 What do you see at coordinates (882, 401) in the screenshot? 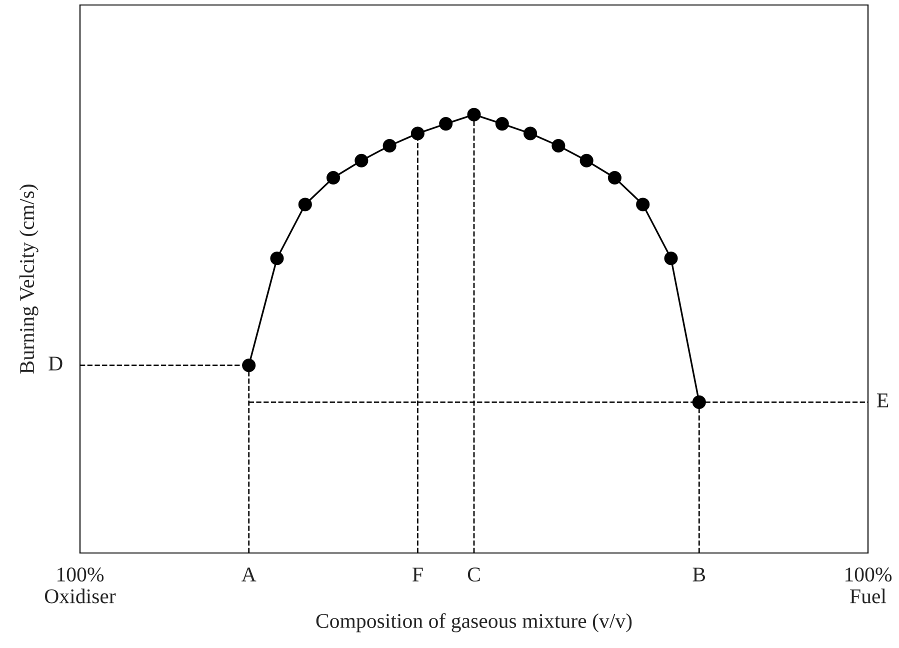
I see `ref-line-label: E` at bounding box center [882, 401].